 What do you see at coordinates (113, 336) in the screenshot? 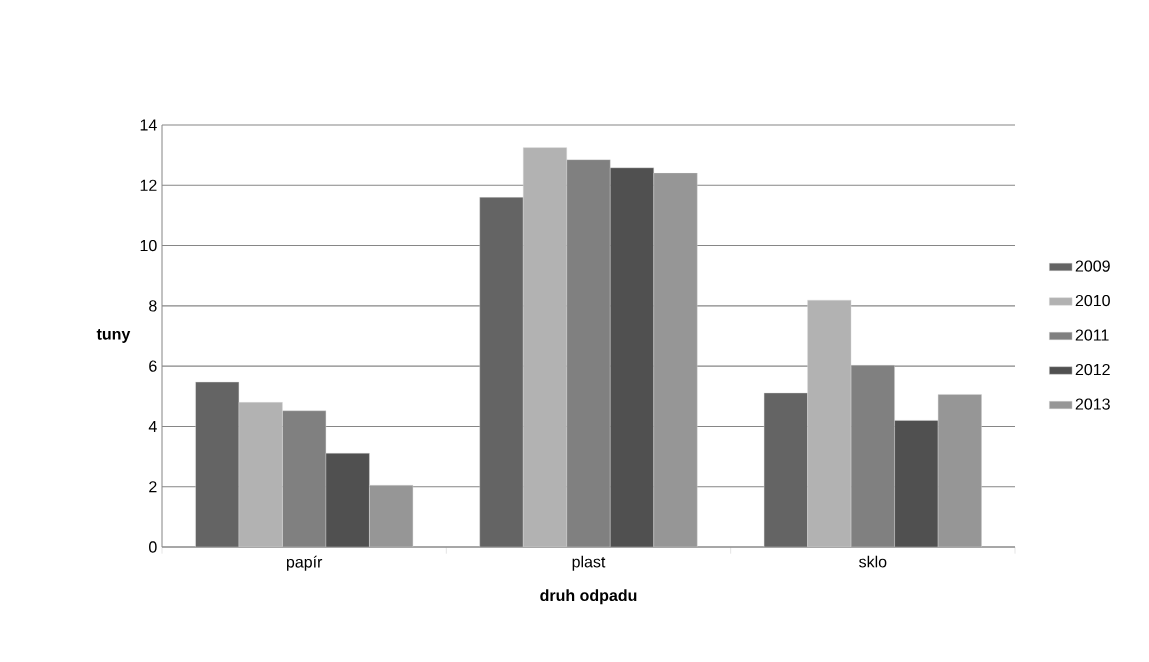
I see `y-axis-title: tuny` at bounding box center [113, 336].